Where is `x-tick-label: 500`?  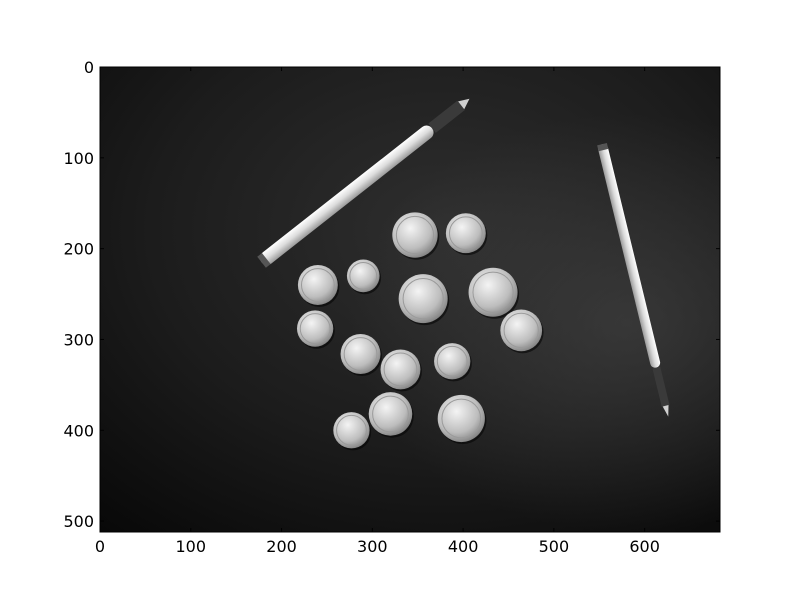
x-tick-label: 500 is located at coordinates (554, 546).